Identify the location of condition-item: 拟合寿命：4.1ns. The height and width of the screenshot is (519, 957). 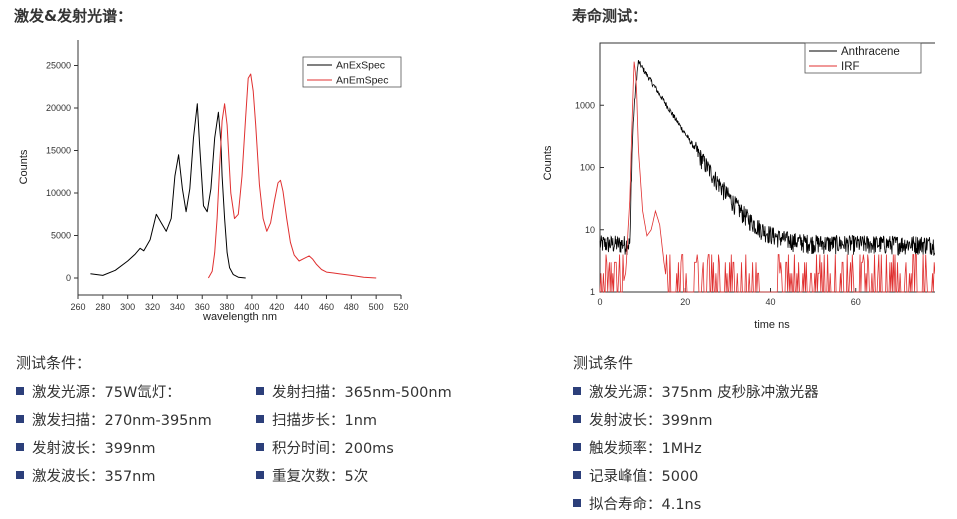
(696, 505).